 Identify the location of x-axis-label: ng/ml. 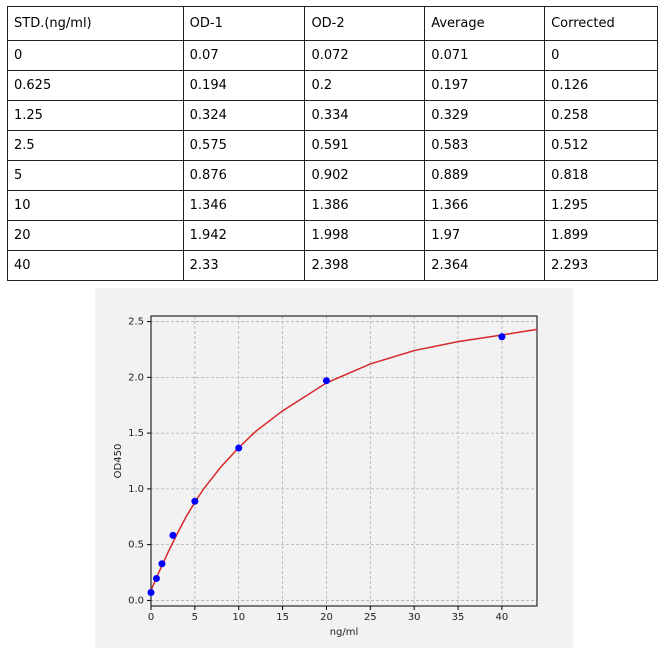
(344, 632).